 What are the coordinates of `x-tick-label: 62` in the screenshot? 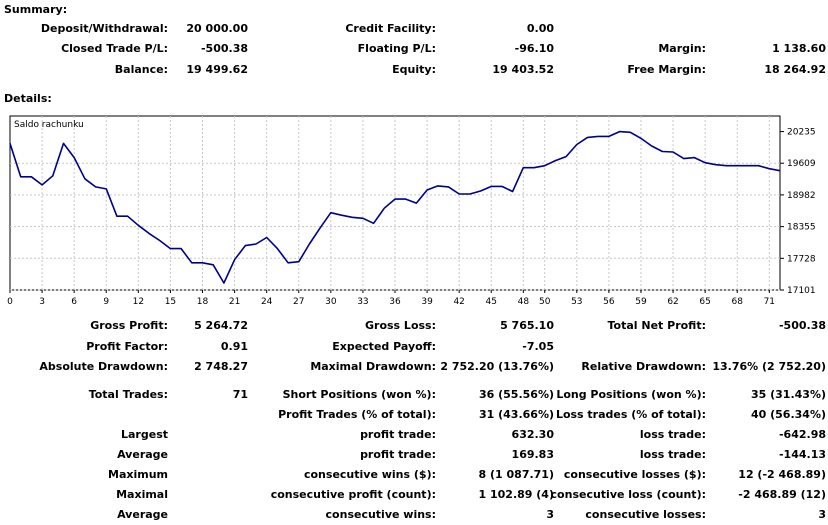 It's located at (672, 302).